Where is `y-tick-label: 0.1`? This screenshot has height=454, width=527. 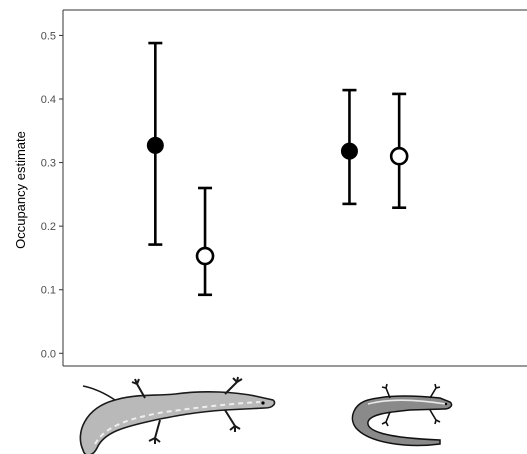 y-tick-label: 0.1 is located at coordinates (48, 291).